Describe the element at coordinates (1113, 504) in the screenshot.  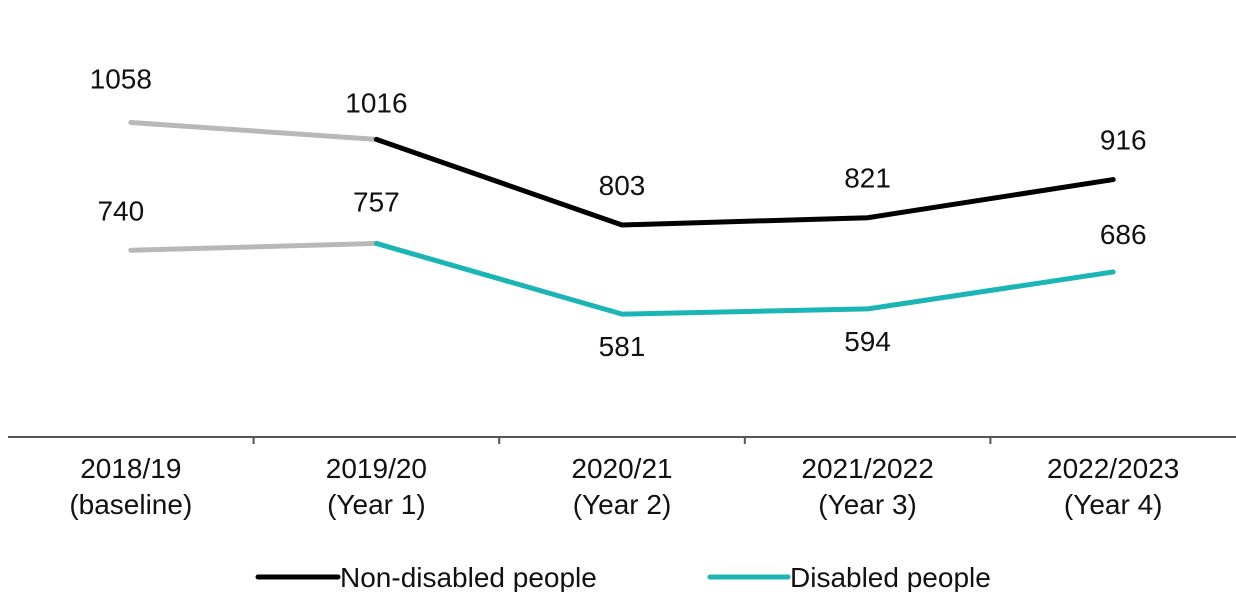
I see `x-tick-label: (Year 4)` at that location.